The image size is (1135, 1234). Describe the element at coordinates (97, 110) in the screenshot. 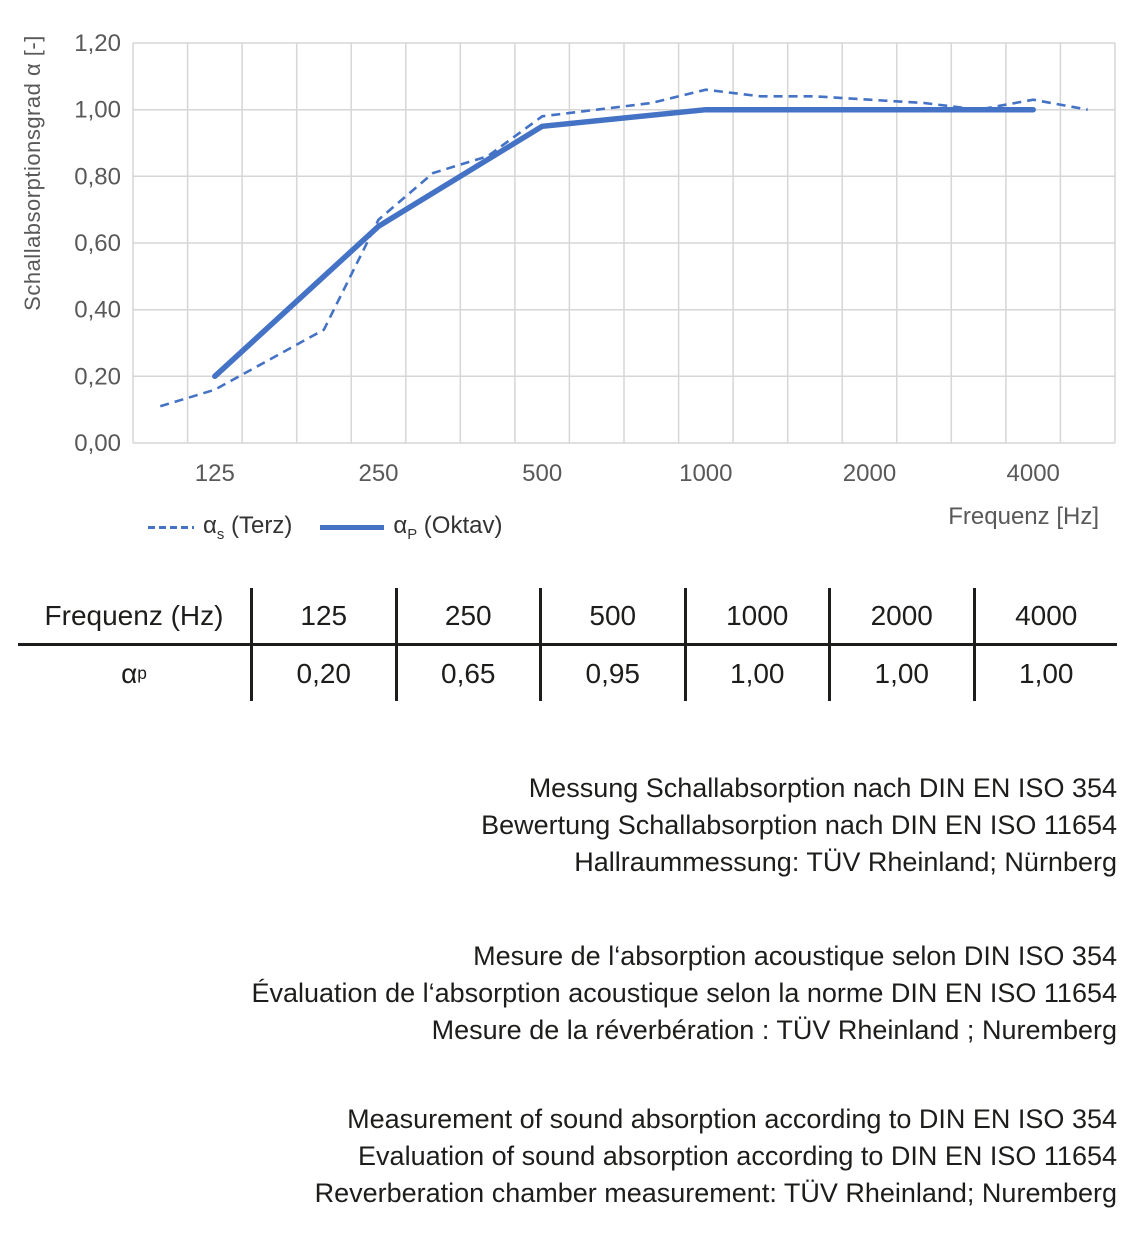

I see `y-tick-label: 1,00` at that location.